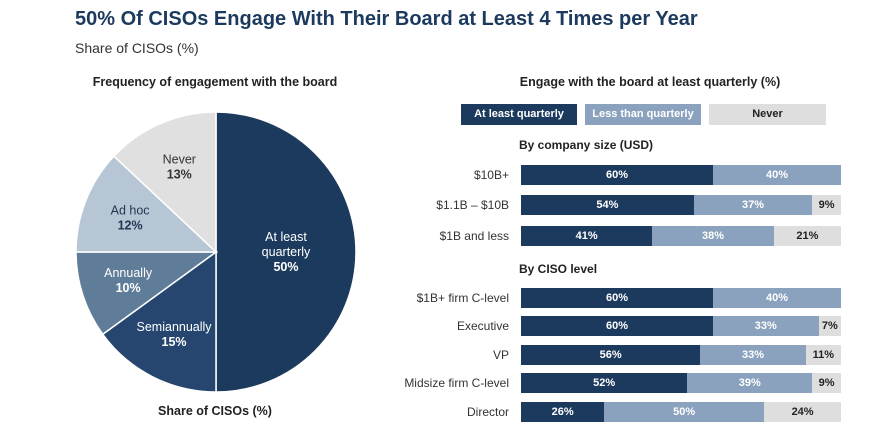 This screenshot has width=887, height=443. I want to click on section-title-company-size: By company size (USD), so click(586, 145).